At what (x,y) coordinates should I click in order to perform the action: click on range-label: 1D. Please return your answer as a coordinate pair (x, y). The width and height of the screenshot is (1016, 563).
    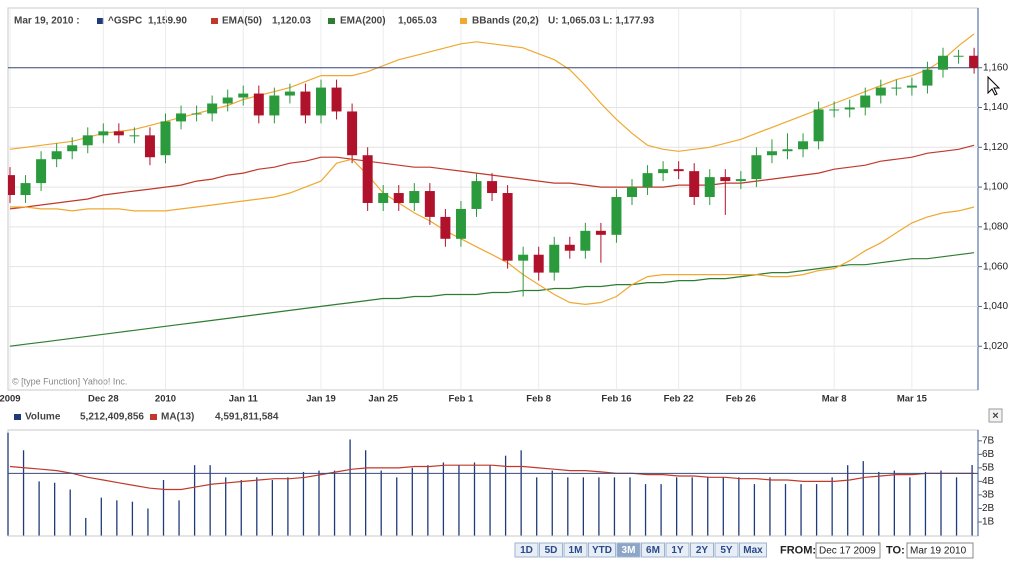
    Looking at the image, I should click on (526, 550).